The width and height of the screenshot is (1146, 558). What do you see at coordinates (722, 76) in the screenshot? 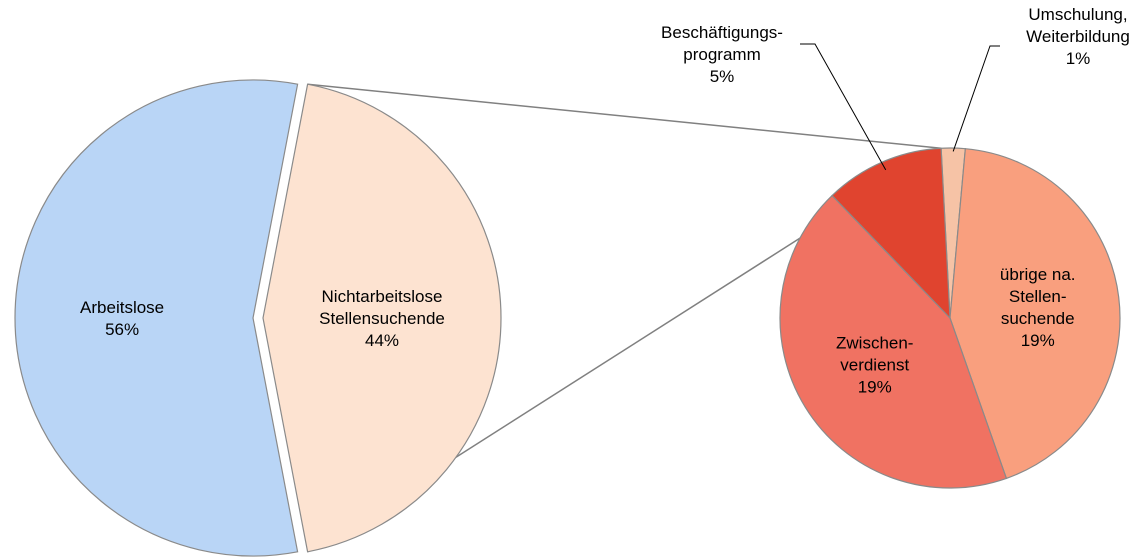
I see `value-label: 5%` at bounding box center [722, 76].